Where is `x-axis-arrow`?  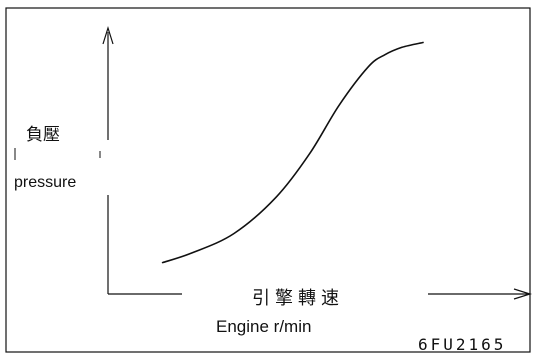 x-axis-arrow is located at coordinates (523, 294).